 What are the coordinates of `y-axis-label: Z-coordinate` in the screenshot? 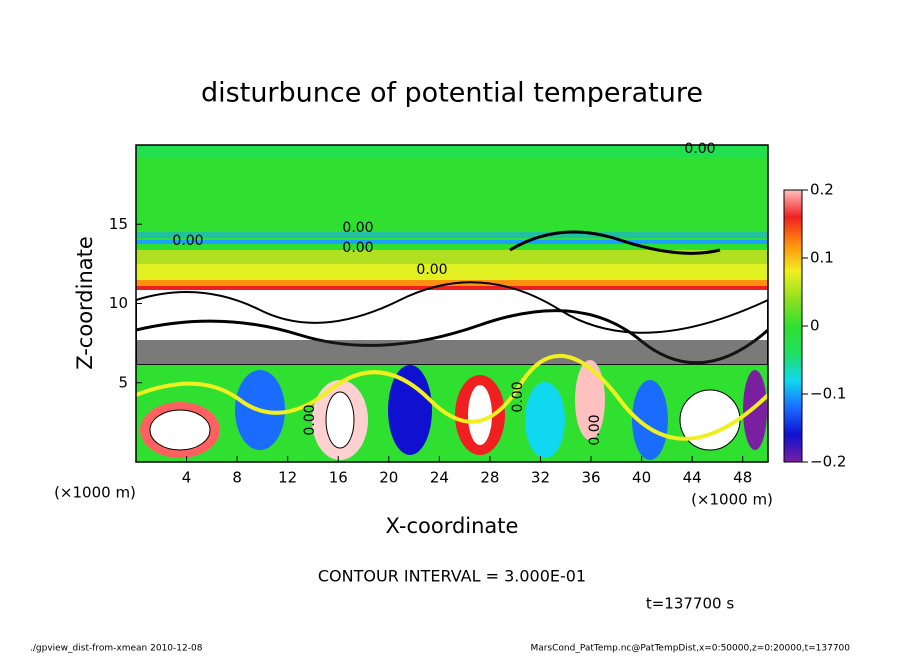 It's located at (85, 303).